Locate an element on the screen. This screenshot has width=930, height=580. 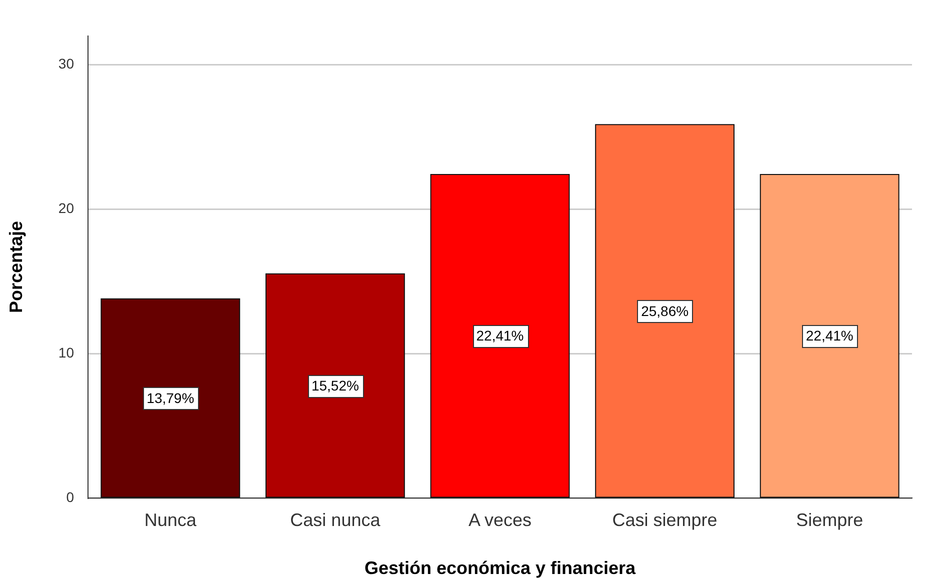
x-axis-title: Gestión económica y financiera is located at coordinates (500, 568).